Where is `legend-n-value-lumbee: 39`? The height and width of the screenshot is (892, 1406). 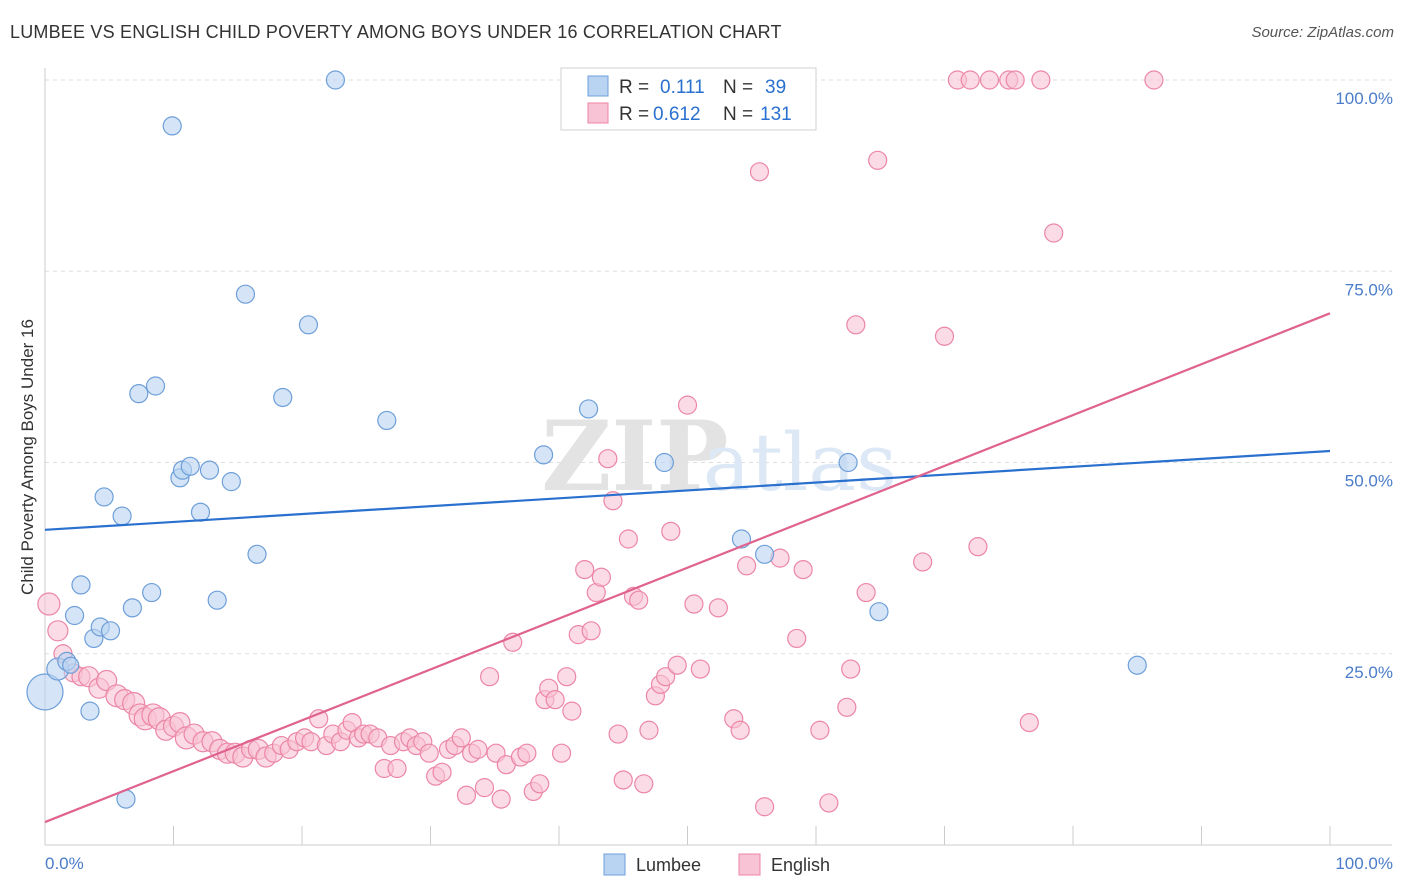
legend-n-value-lumbee: 39 is located at coordinates (775, 87).